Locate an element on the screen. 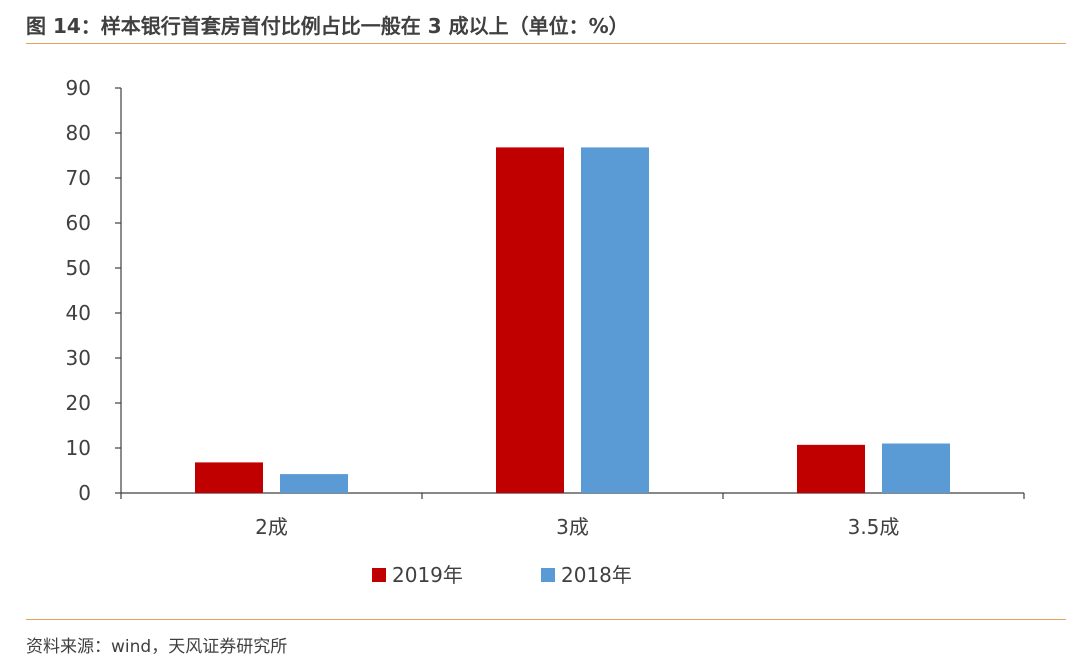 The height and width of the screenshot is (663, 1080). x-category-label: 2成 is located at coordinates (271, 527).